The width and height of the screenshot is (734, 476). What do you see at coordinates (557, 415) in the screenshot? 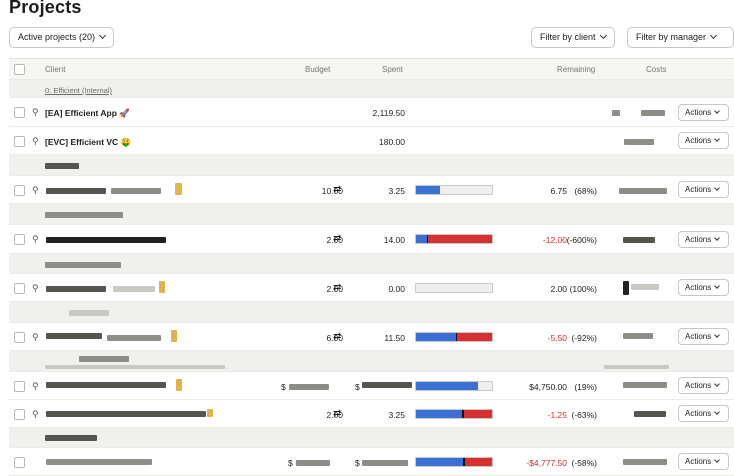
I see `remaining-value: -1.25` at bounding box center [557, 415].